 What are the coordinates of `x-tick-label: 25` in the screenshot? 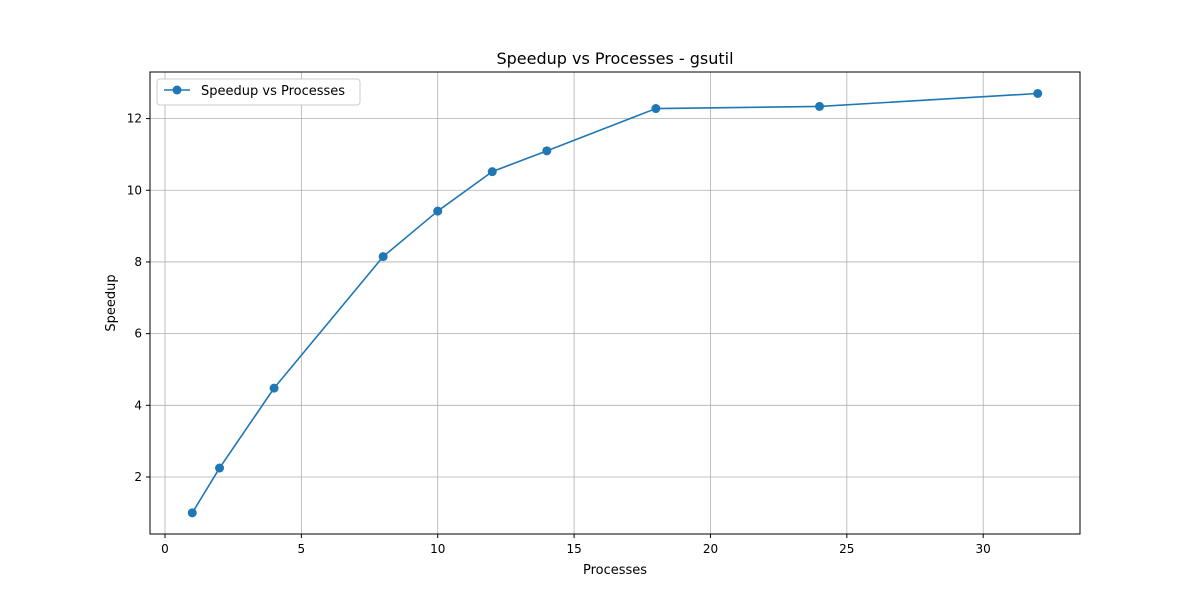 It's located at (846, 549).